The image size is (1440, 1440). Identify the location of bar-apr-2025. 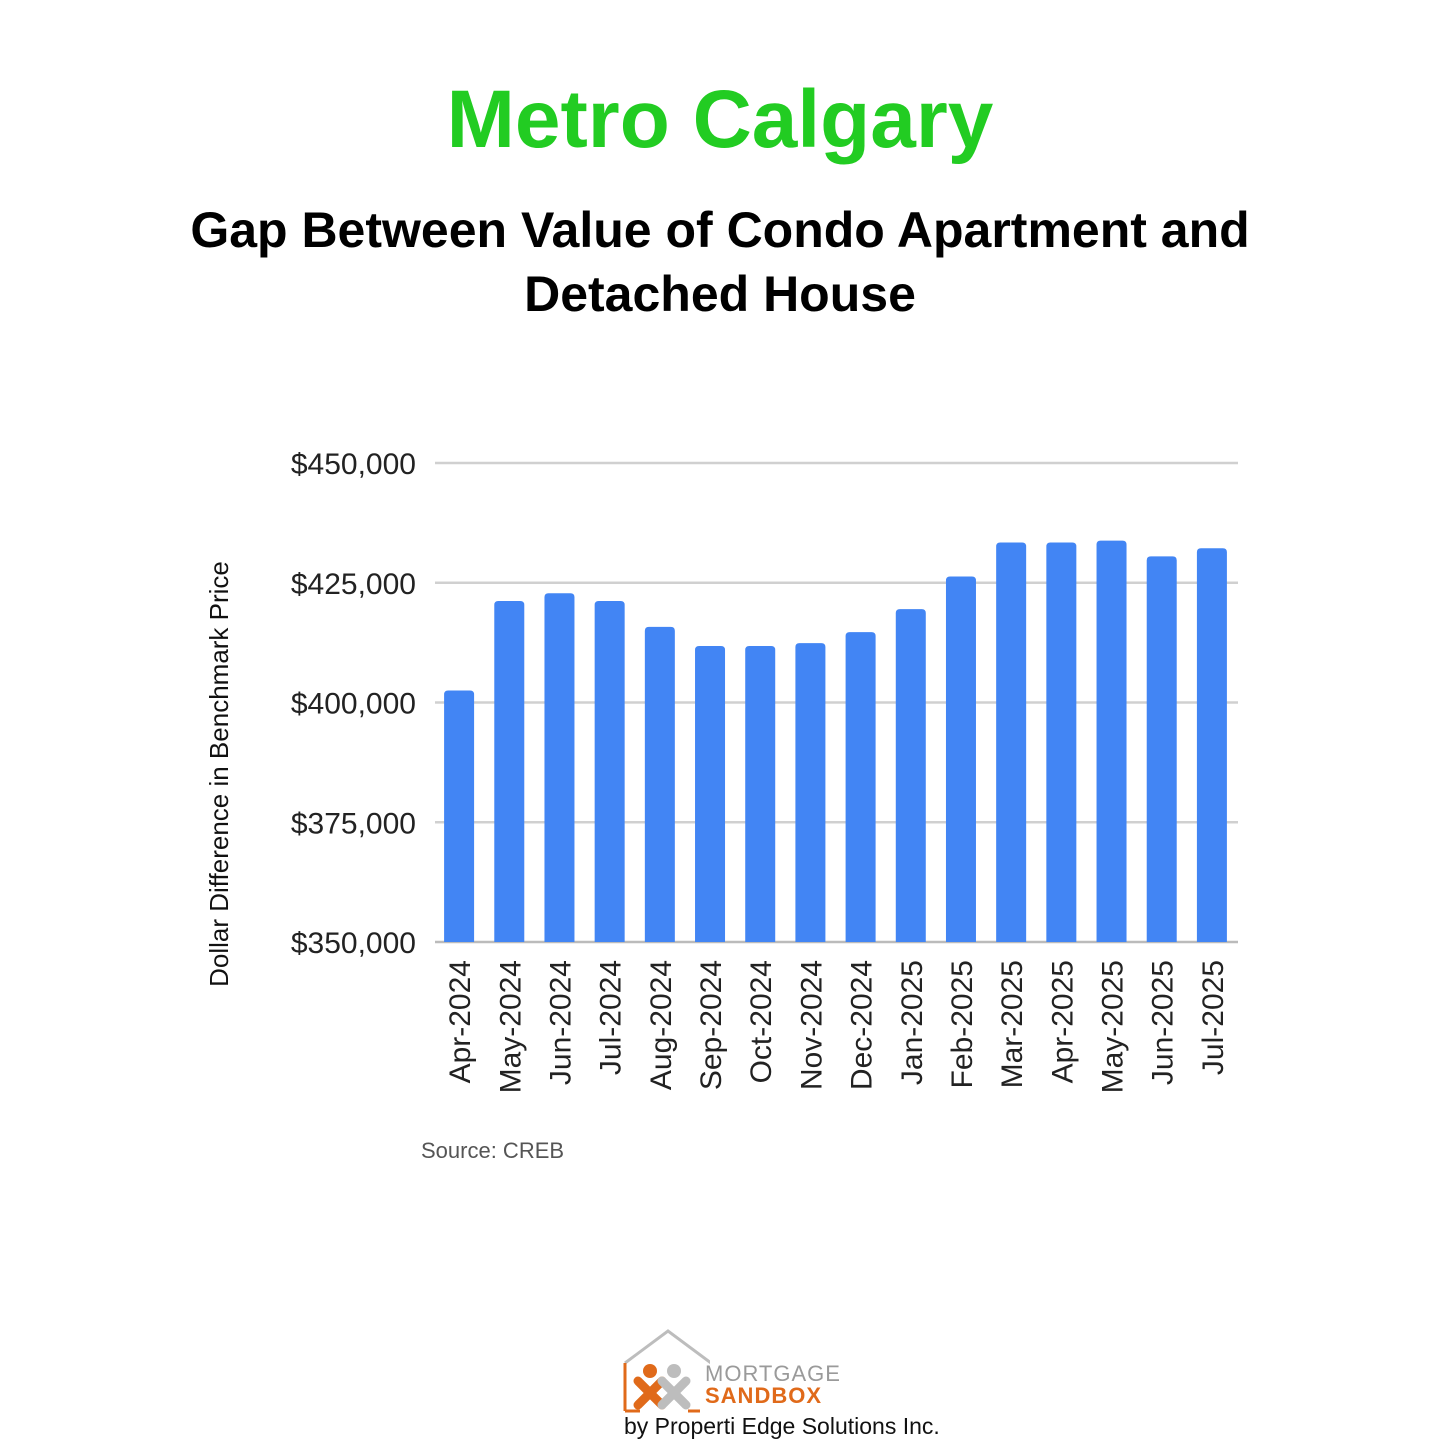
(1061, 742).